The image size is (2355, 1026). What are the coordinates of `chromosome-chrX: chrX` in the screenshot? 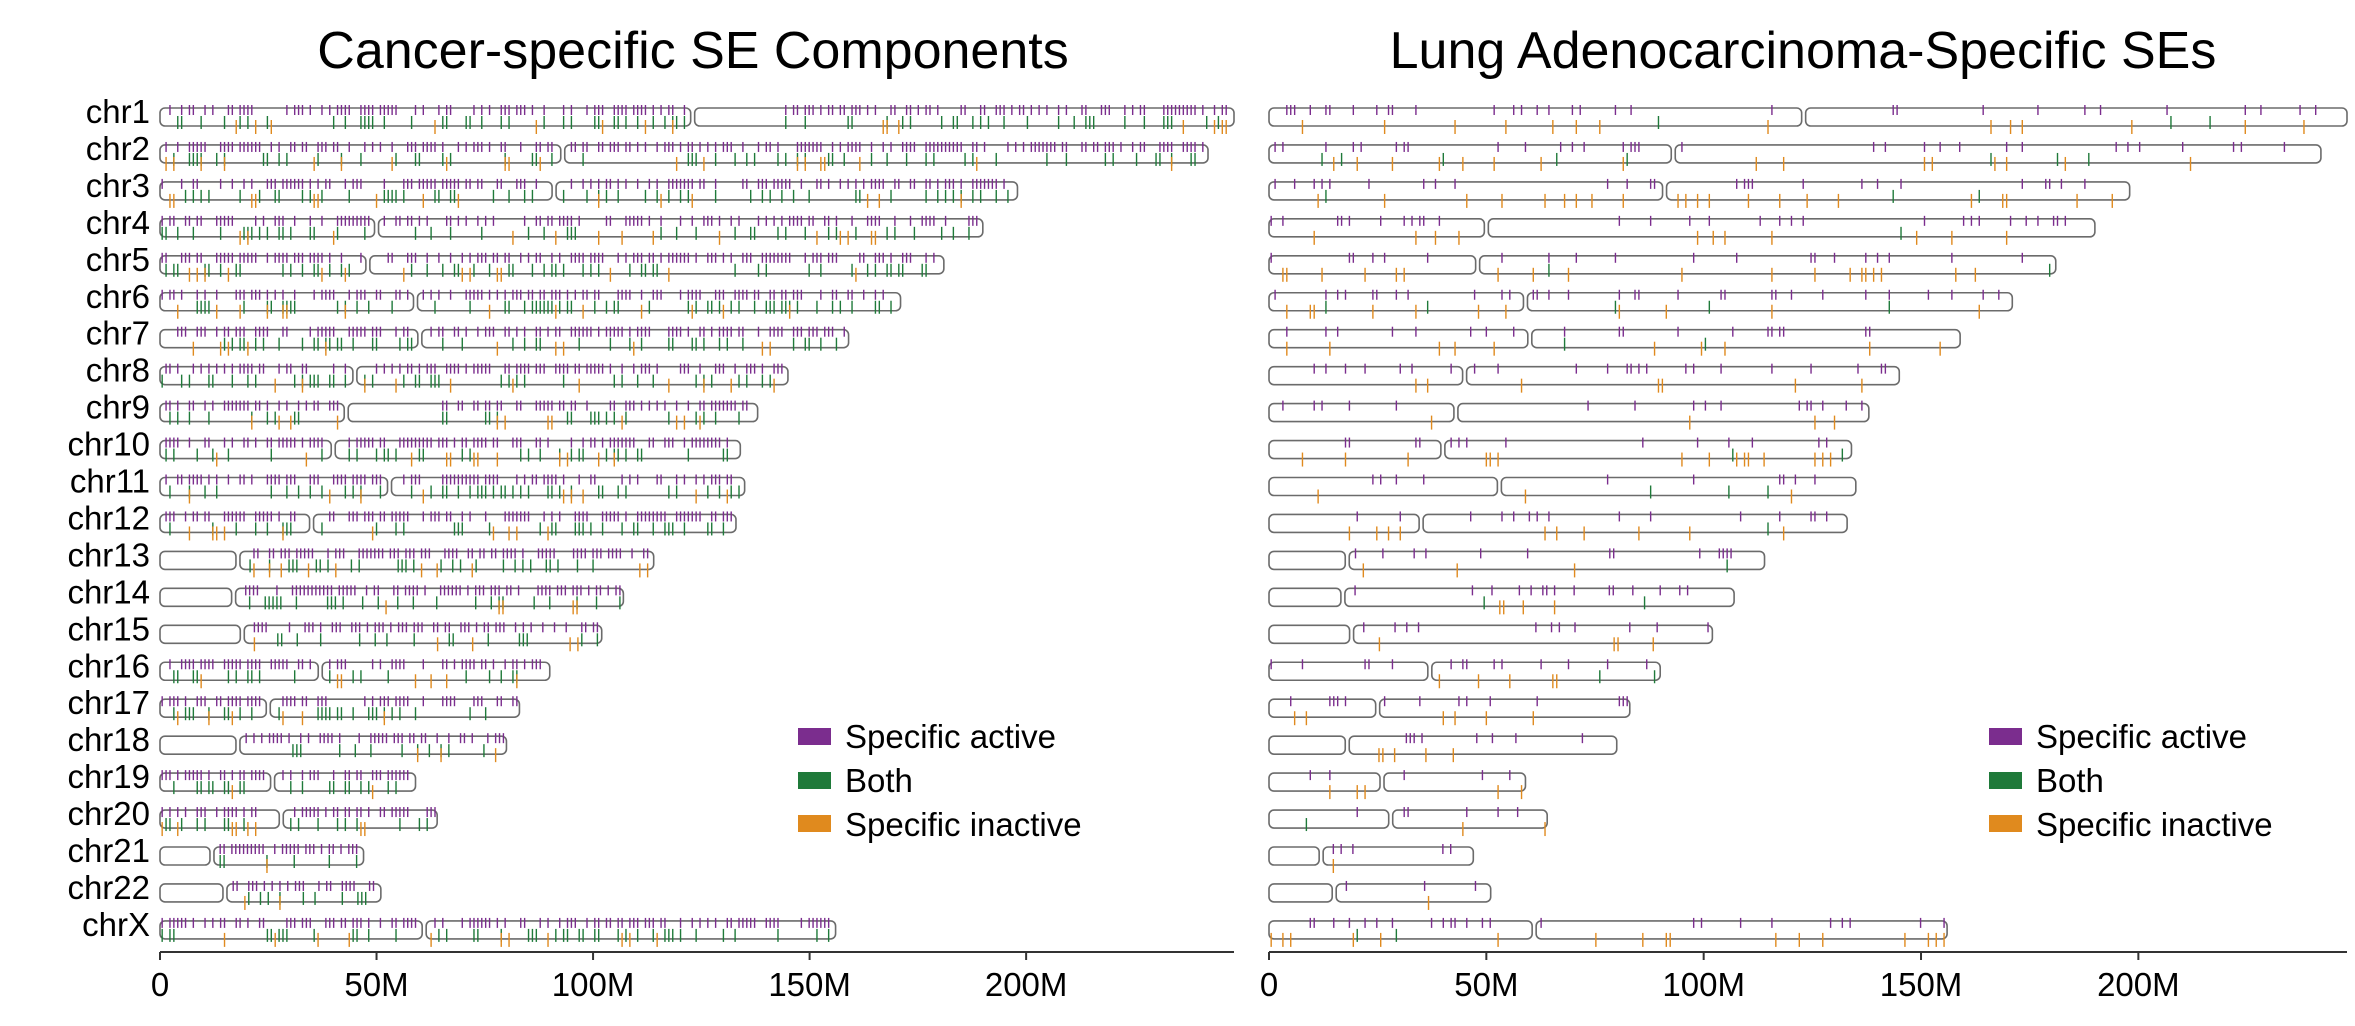 It's located at (459, 926).